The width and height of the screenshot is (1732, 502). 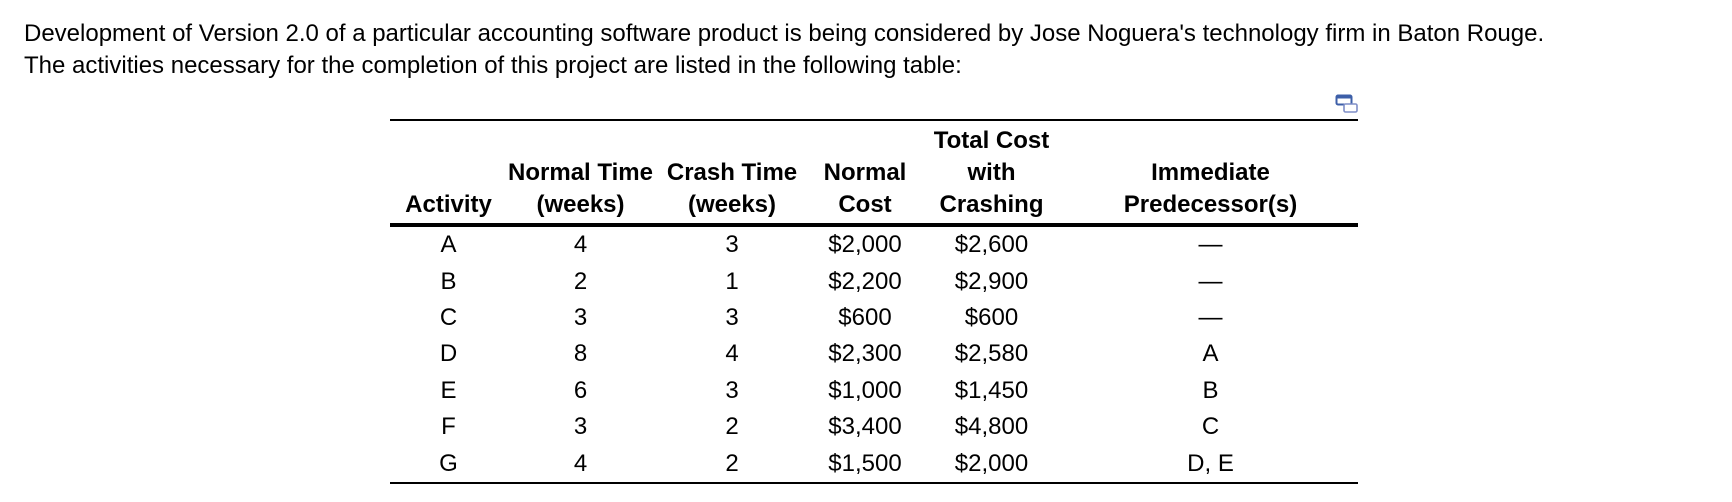 What do you see at coordinates (865, 354) in the screenshot?
I see `cell-normal-cost: $2,300` at bounding box center [865, 354].